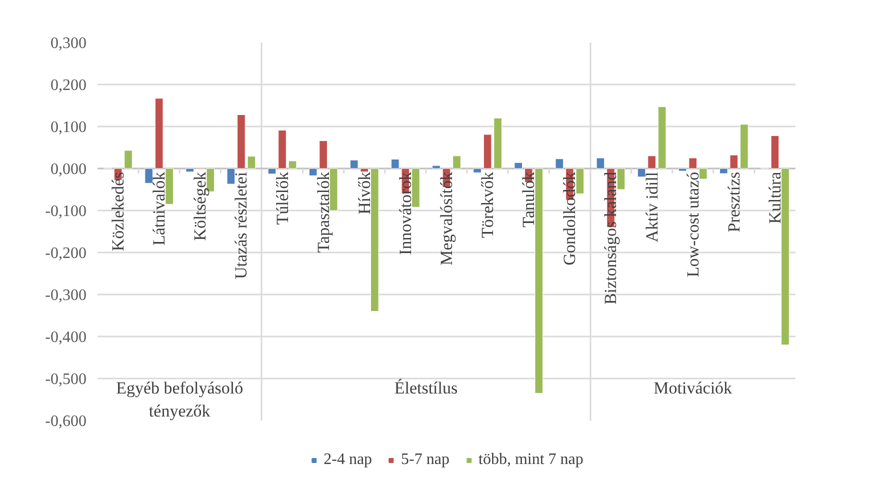 This screenshot has width=880, height=498. Describe the element at coordinates (323, 212) in the screenshot. I see `x-tick-label: Tapasztalók` at that location.